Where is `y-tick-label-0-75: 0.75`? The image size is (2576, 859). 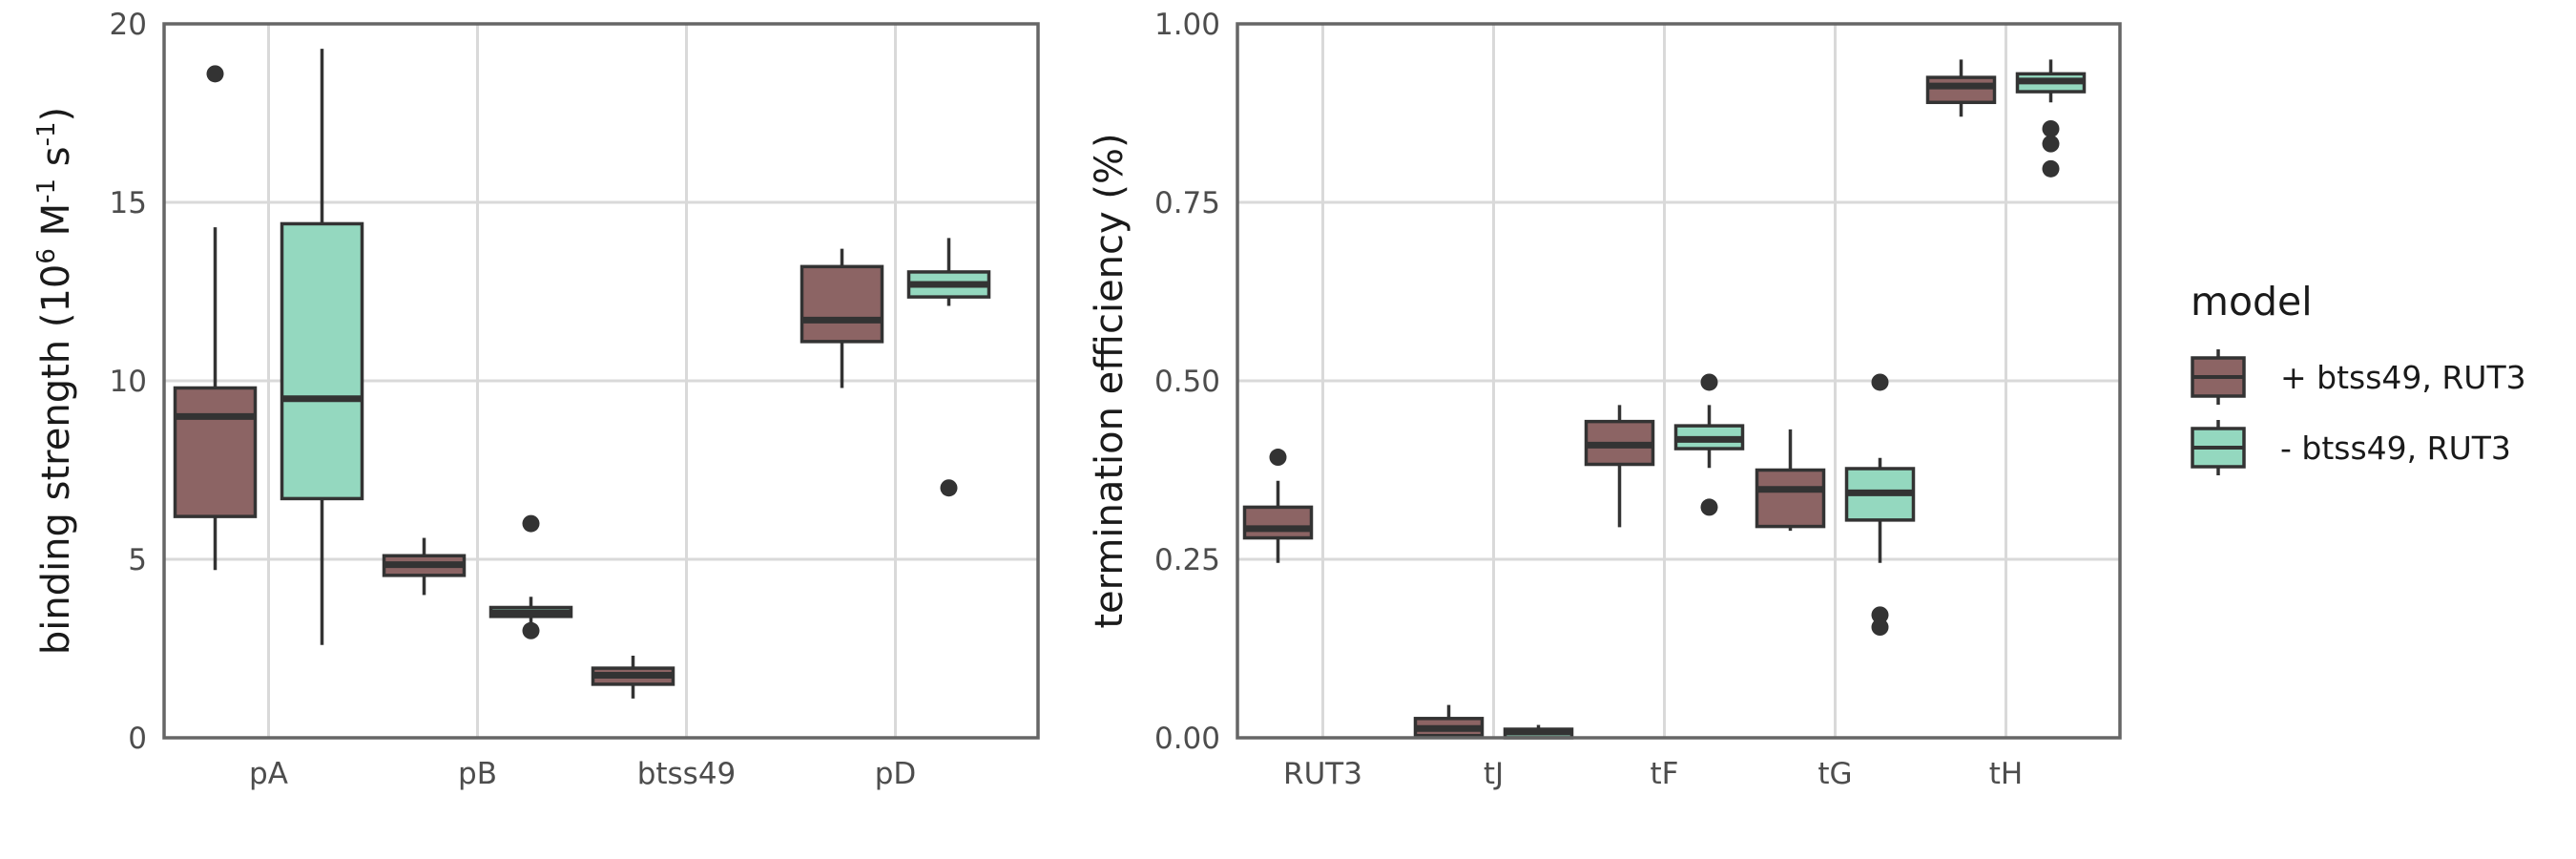 y-tick-label-0-75: 0.75 is located at coordinates (1187, 203).